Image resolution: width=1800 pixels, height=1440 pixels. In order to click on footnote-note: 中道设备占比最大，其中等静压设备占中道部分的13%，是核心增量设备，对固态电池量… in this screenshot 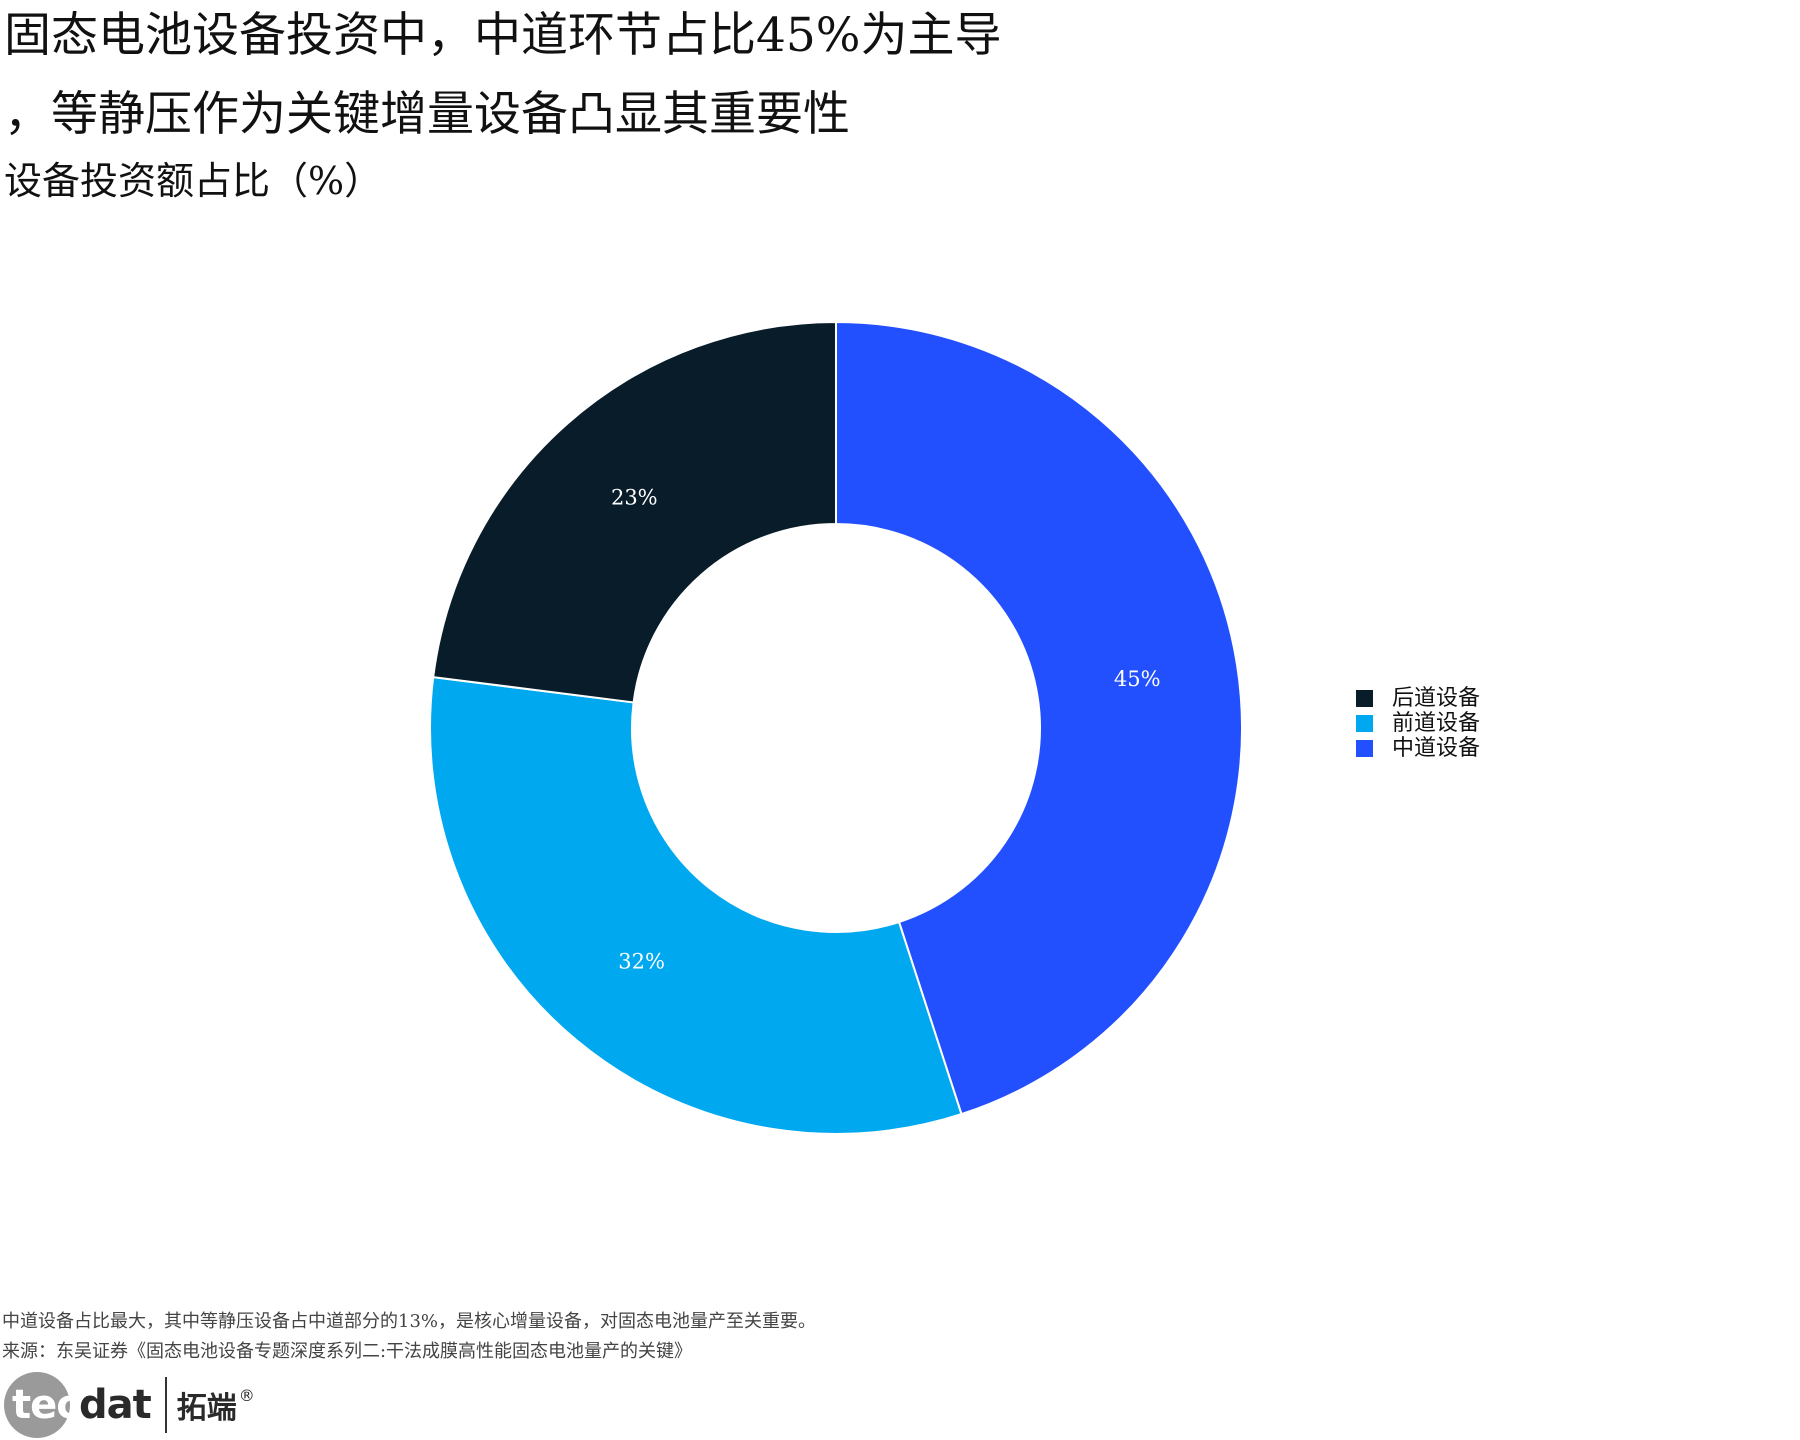, I will do `click(409, 1321)`.